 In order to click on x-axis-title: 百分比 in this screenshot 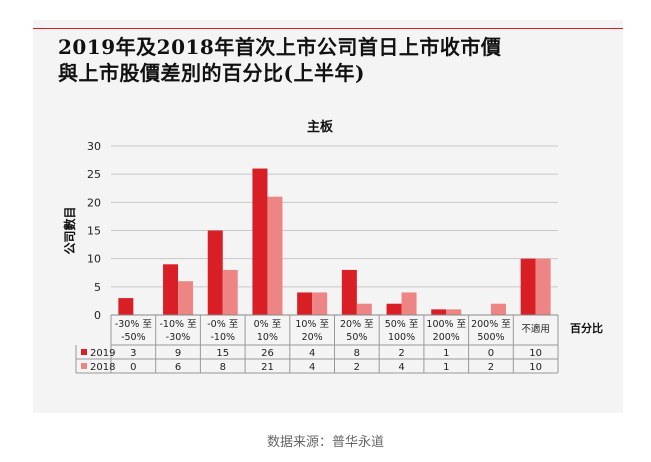, I will do `click(586, 328)`.